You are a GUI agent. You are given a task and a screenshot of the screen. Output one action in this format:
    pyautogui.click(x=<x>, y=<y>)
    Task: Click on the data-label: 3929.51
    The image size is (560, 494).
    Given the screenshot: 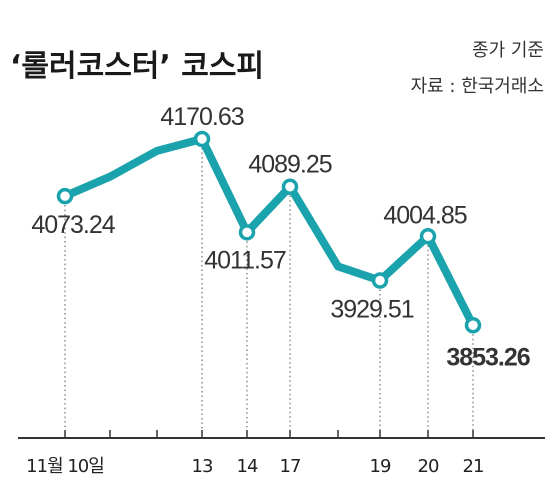 What is the action you would take?
    pyautogui.click(x=371, y=310)
    